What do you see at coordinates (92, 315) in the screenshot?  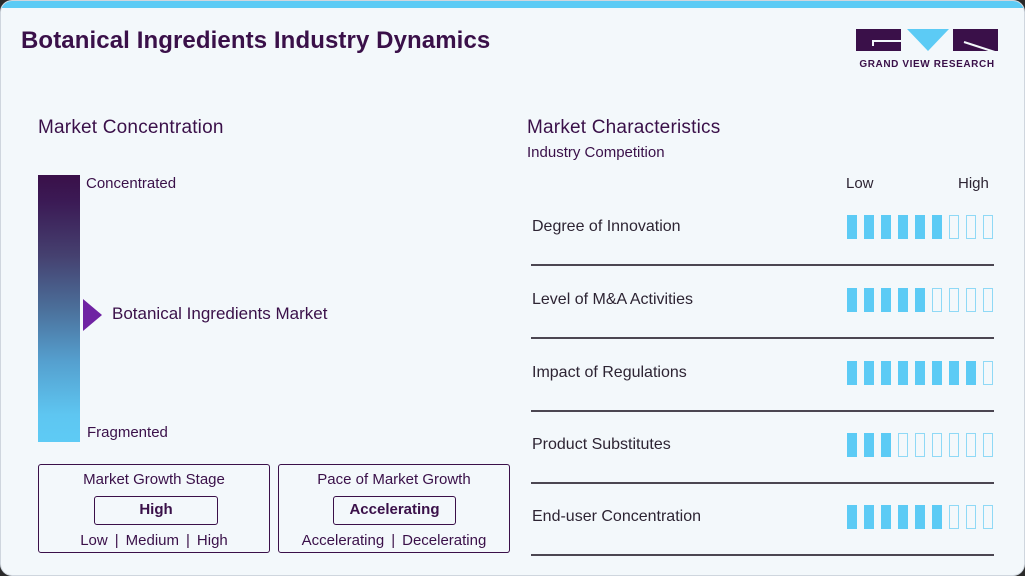 I see `triangle-right-icon` at bounding box center [92, 315].